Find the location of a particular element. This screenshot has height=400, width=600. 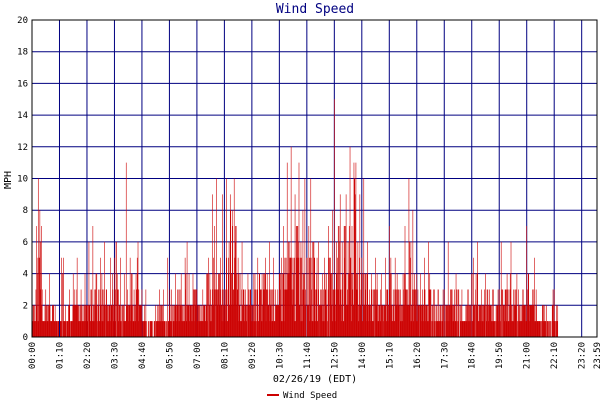

legend: Wind Speed is located at coordinates (302, 395).